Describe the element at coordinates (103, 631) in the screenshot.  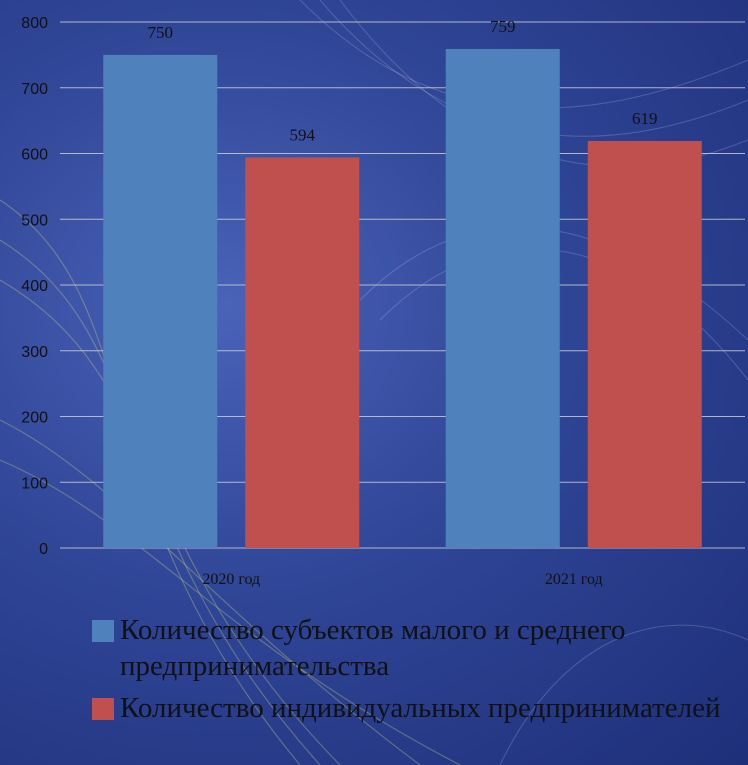
I see `legend-swatch-smb` at that location.